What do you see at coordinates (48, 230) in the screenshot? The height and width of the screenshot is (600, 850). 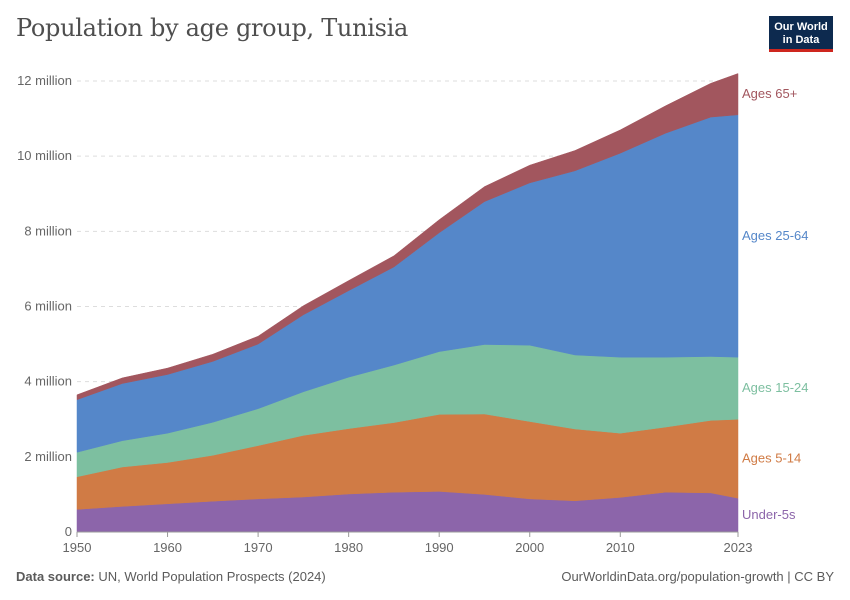 I see `y-tick-label: 8 million` at bounding box center [48, 230].